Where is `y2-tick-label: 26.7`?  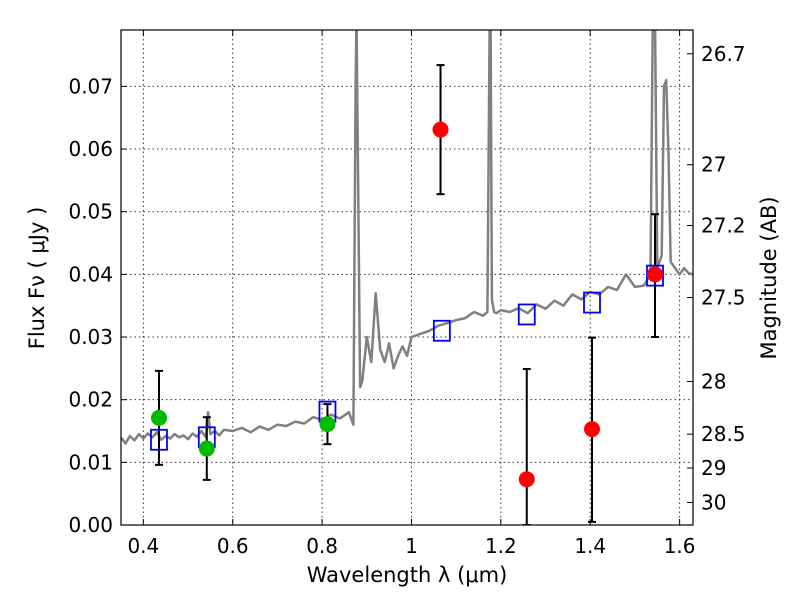 y2-tick-label: 26.7 is located at coordinates (723, 54).